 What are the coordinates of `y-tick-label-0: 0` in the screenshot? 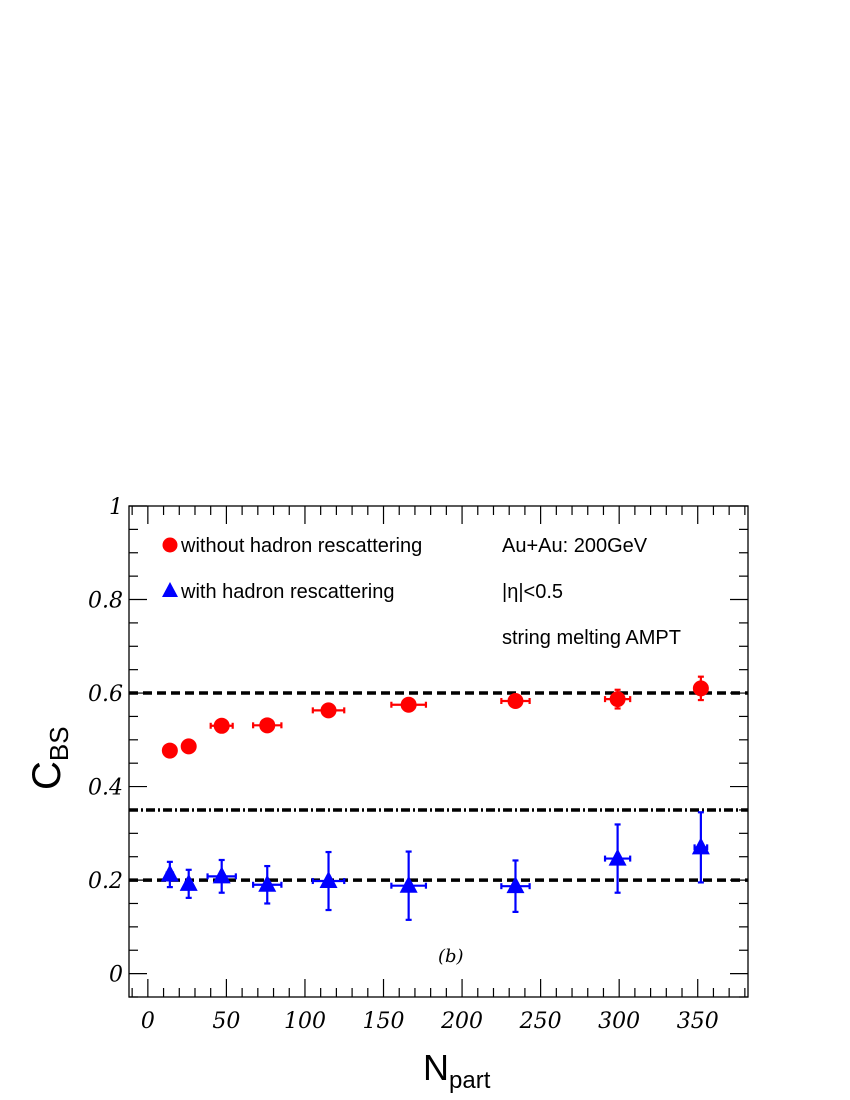 It's located at (116, 975).